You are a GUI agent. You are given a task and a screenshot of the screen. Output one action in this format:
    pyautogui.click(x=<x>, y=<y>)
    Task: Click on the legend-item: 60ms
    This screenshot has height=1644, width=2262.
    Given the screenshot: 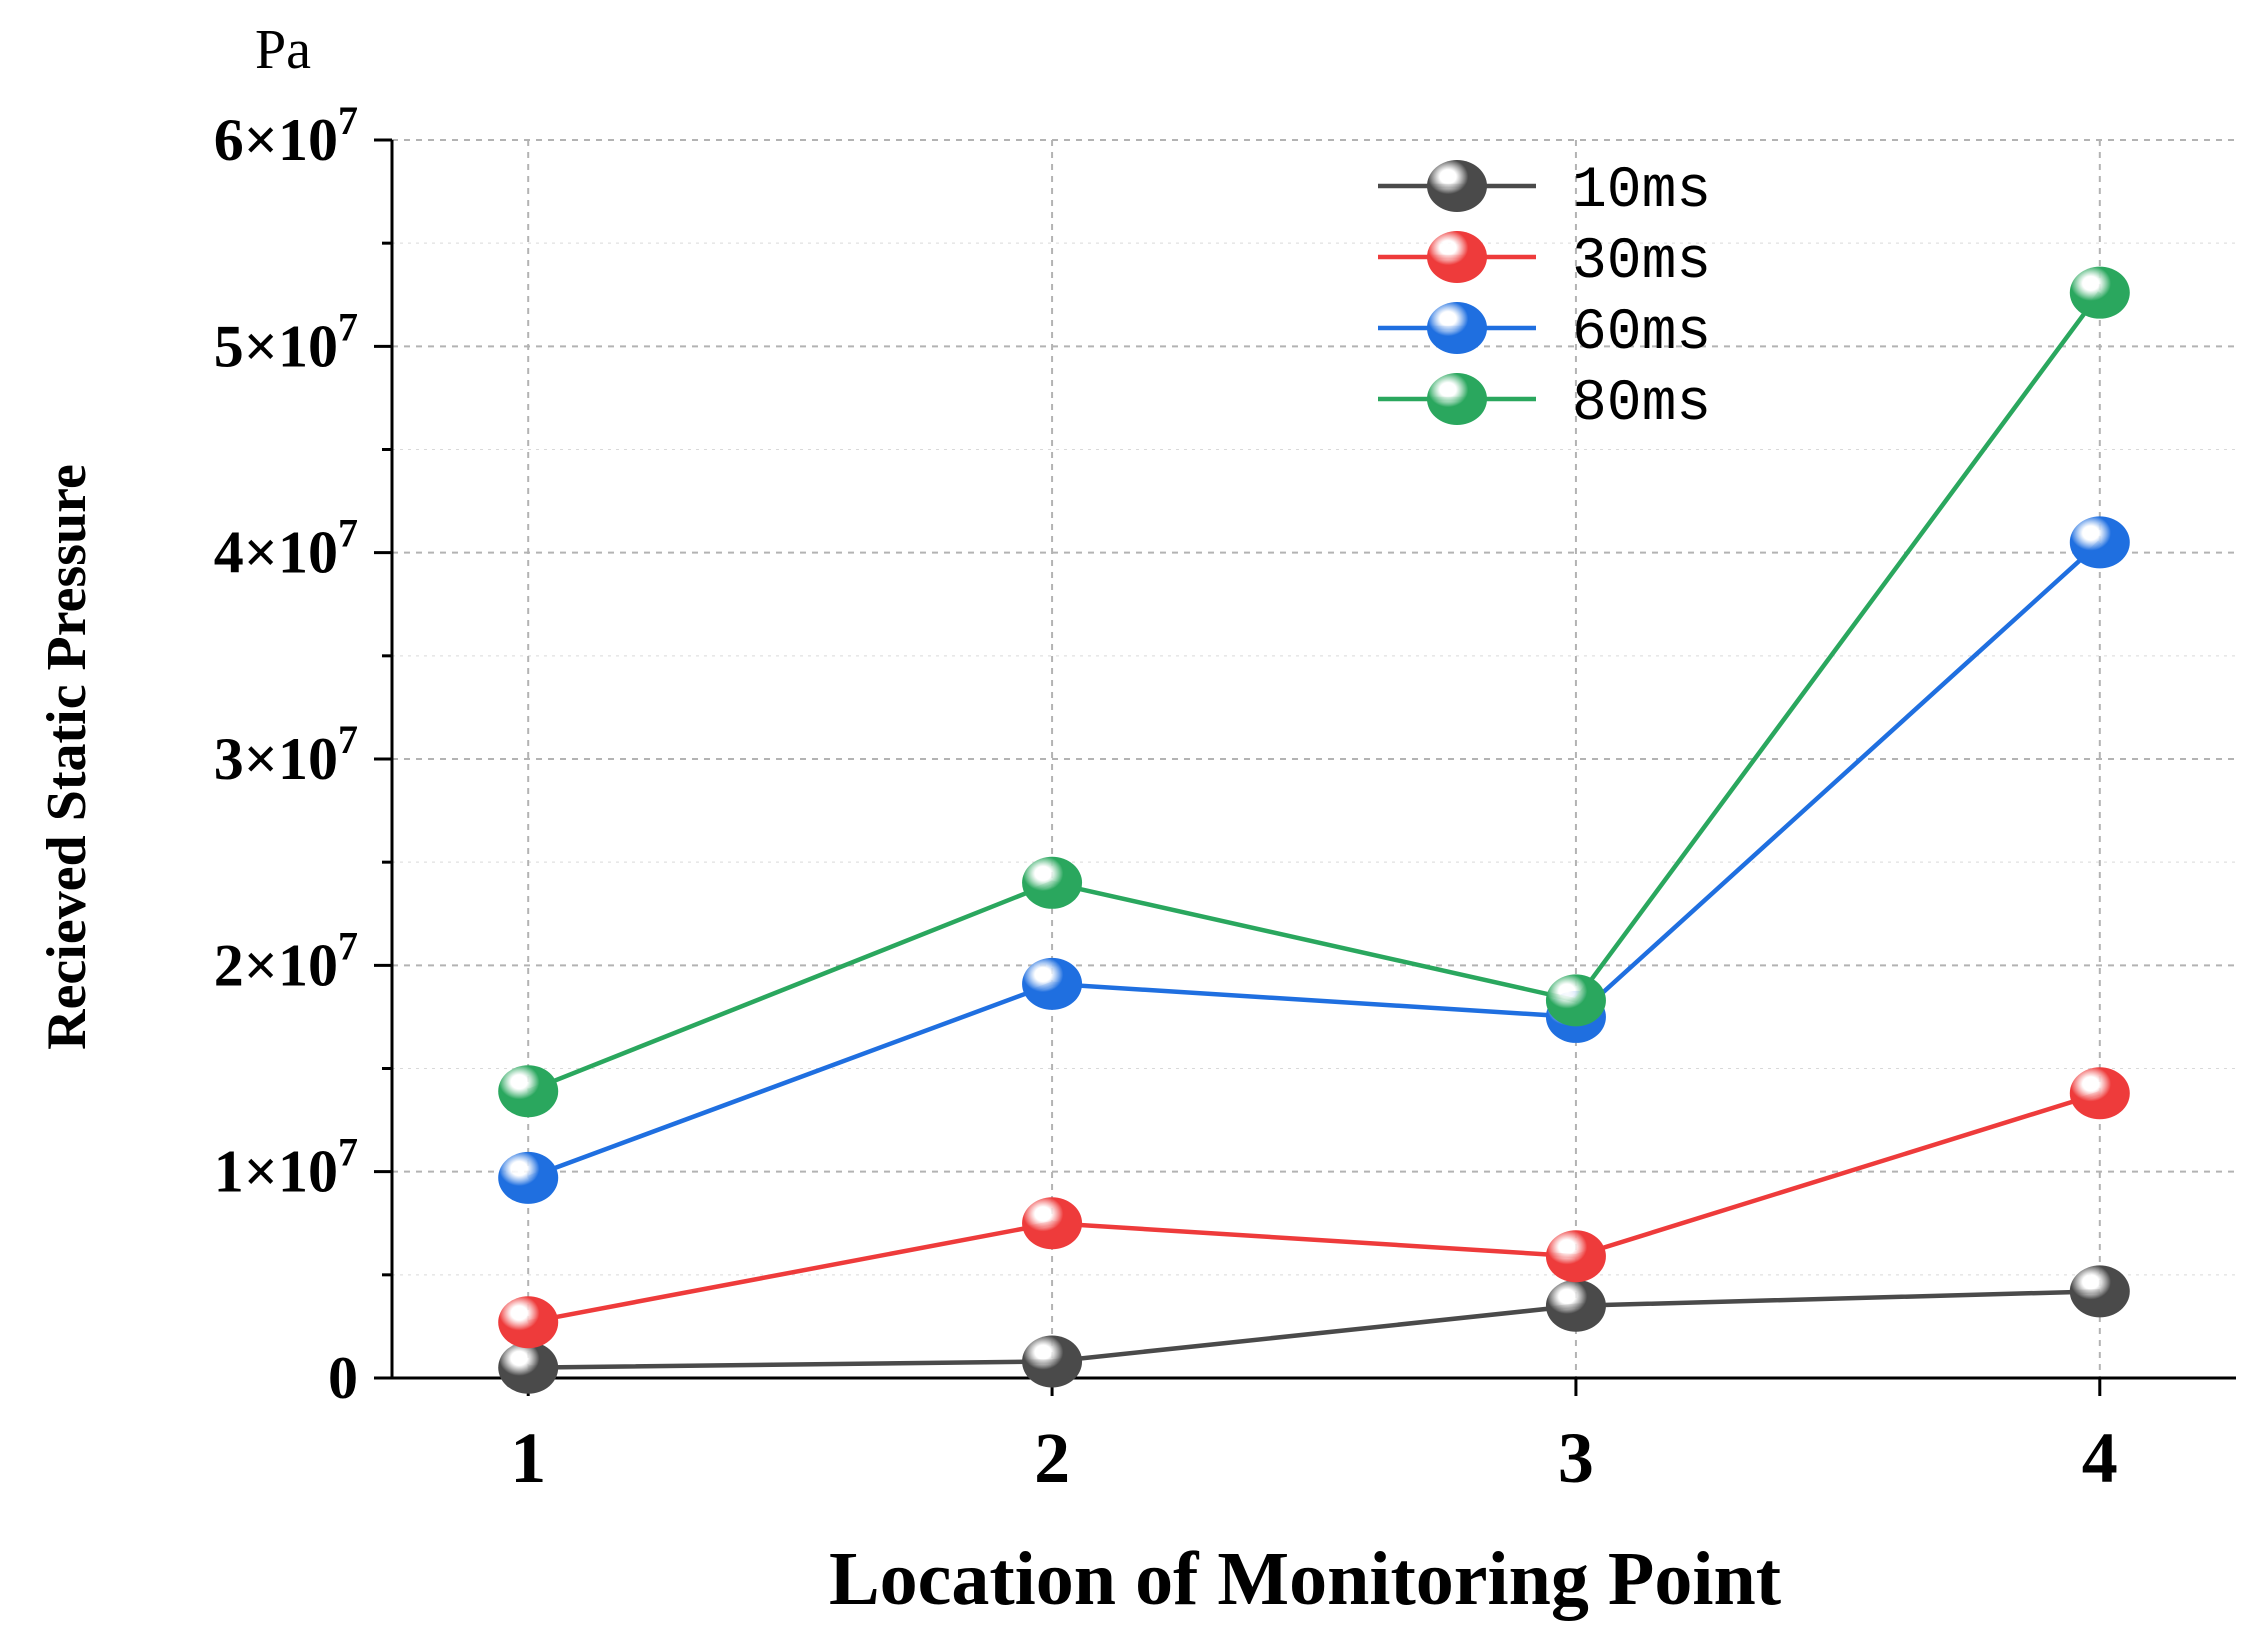 What is the action you would take?
    pyautogui.click(x=1544, y=333)
    